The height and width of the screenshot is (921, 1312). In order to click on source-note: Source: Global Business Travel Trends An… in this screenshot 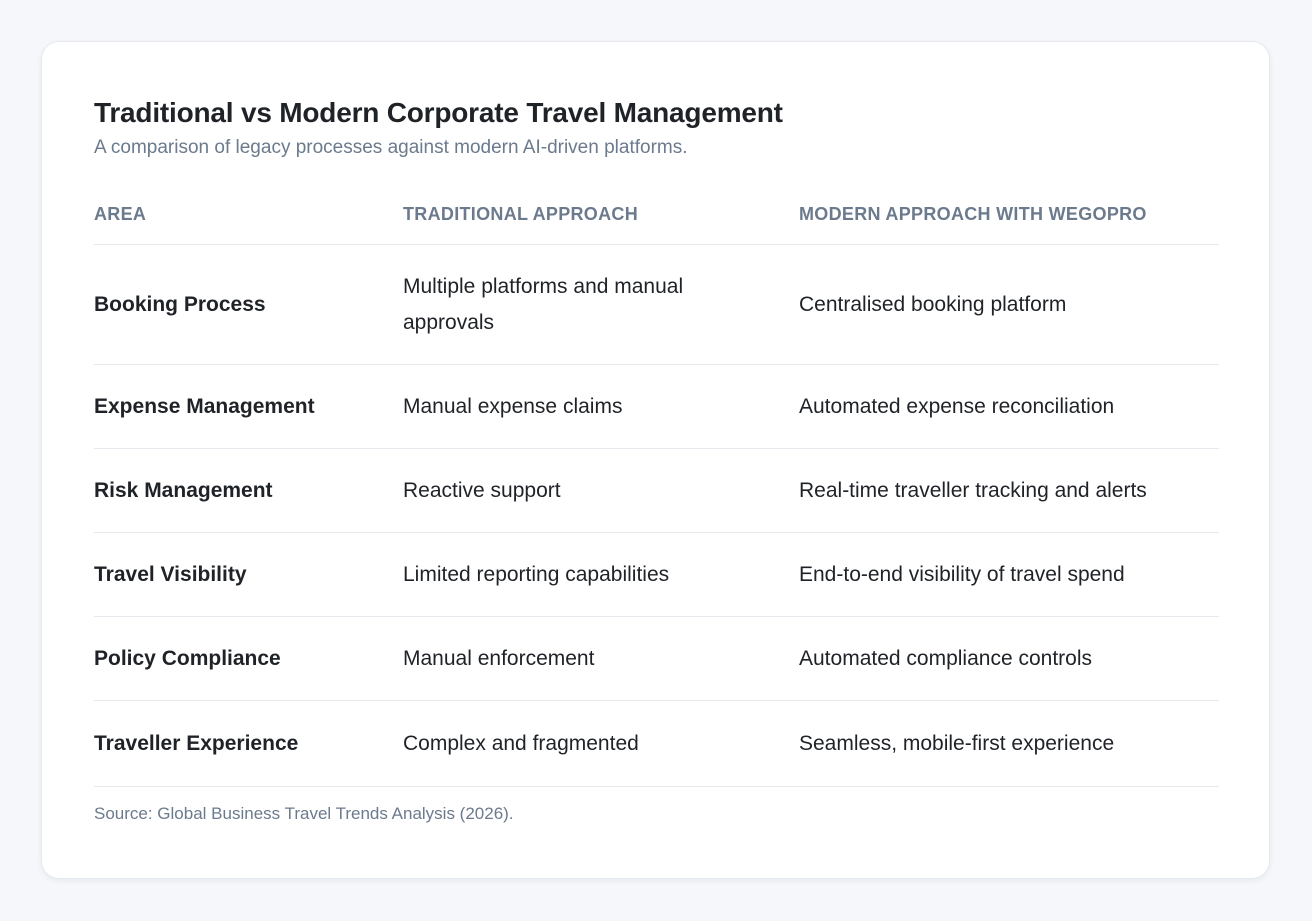, I will do `click(304, 813)`.